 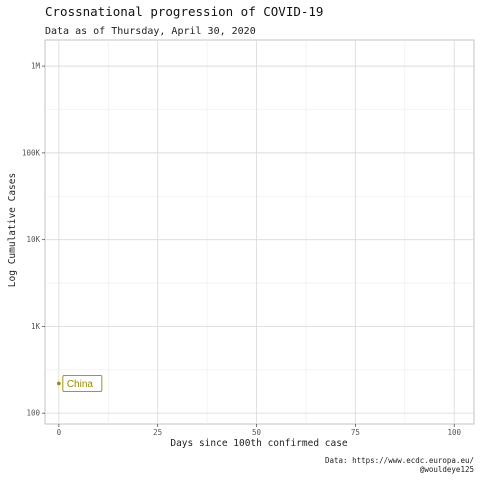 I want to click on y-axis-ticks: 100 1K 10K 100K 1M, so click(x=33, y=240).